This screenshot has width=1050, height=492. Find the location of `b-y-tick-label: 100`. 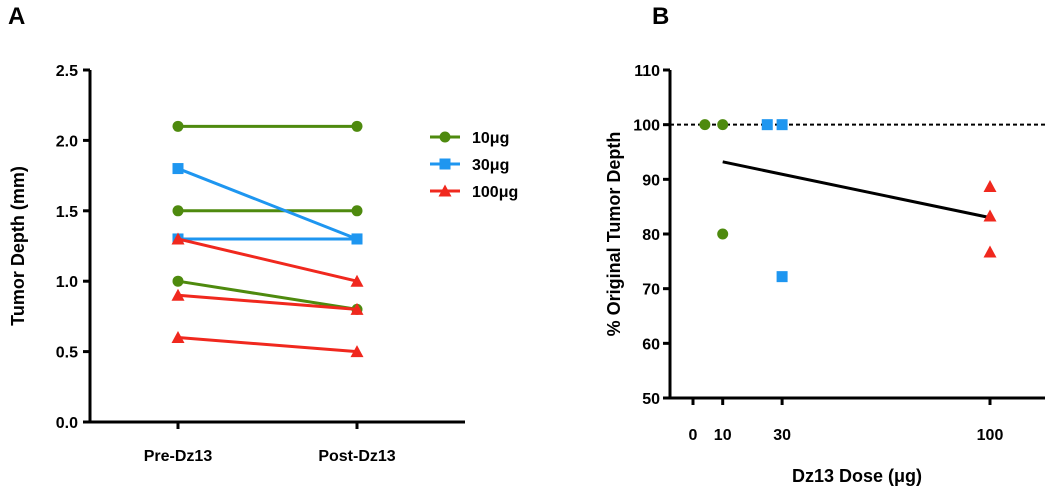

b-y-tick-label: 100 is located at coordinates (646, 126).